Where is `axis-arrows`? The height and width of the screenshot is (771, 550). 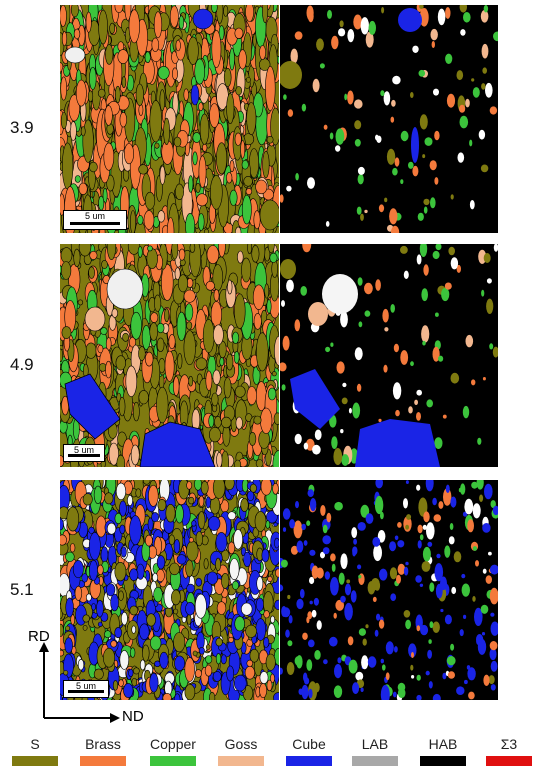
axis-arrows is located at coordinates (79, 682).